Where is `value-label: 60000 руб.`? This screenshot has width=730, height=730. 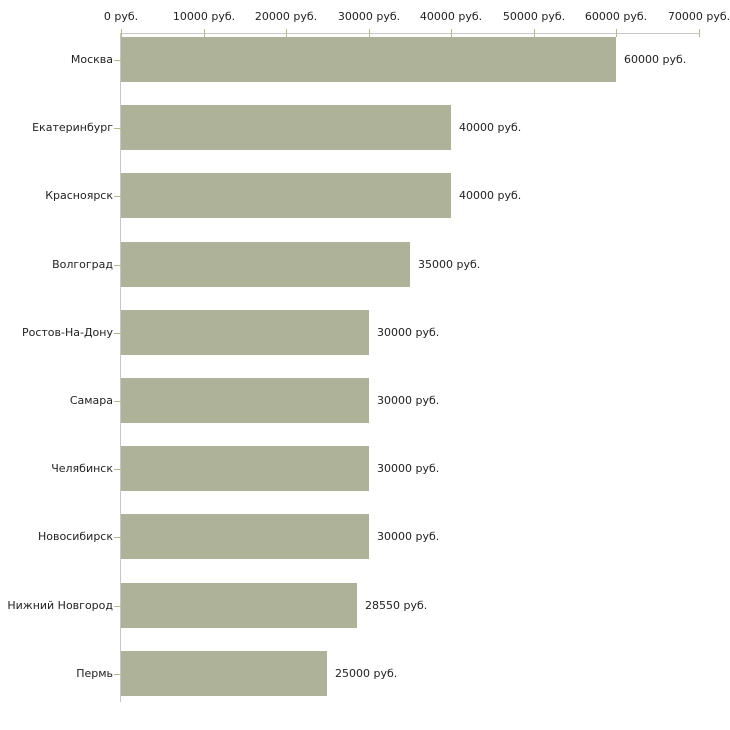 value-label: 60000 руб. is located at coordinates (655, 59).